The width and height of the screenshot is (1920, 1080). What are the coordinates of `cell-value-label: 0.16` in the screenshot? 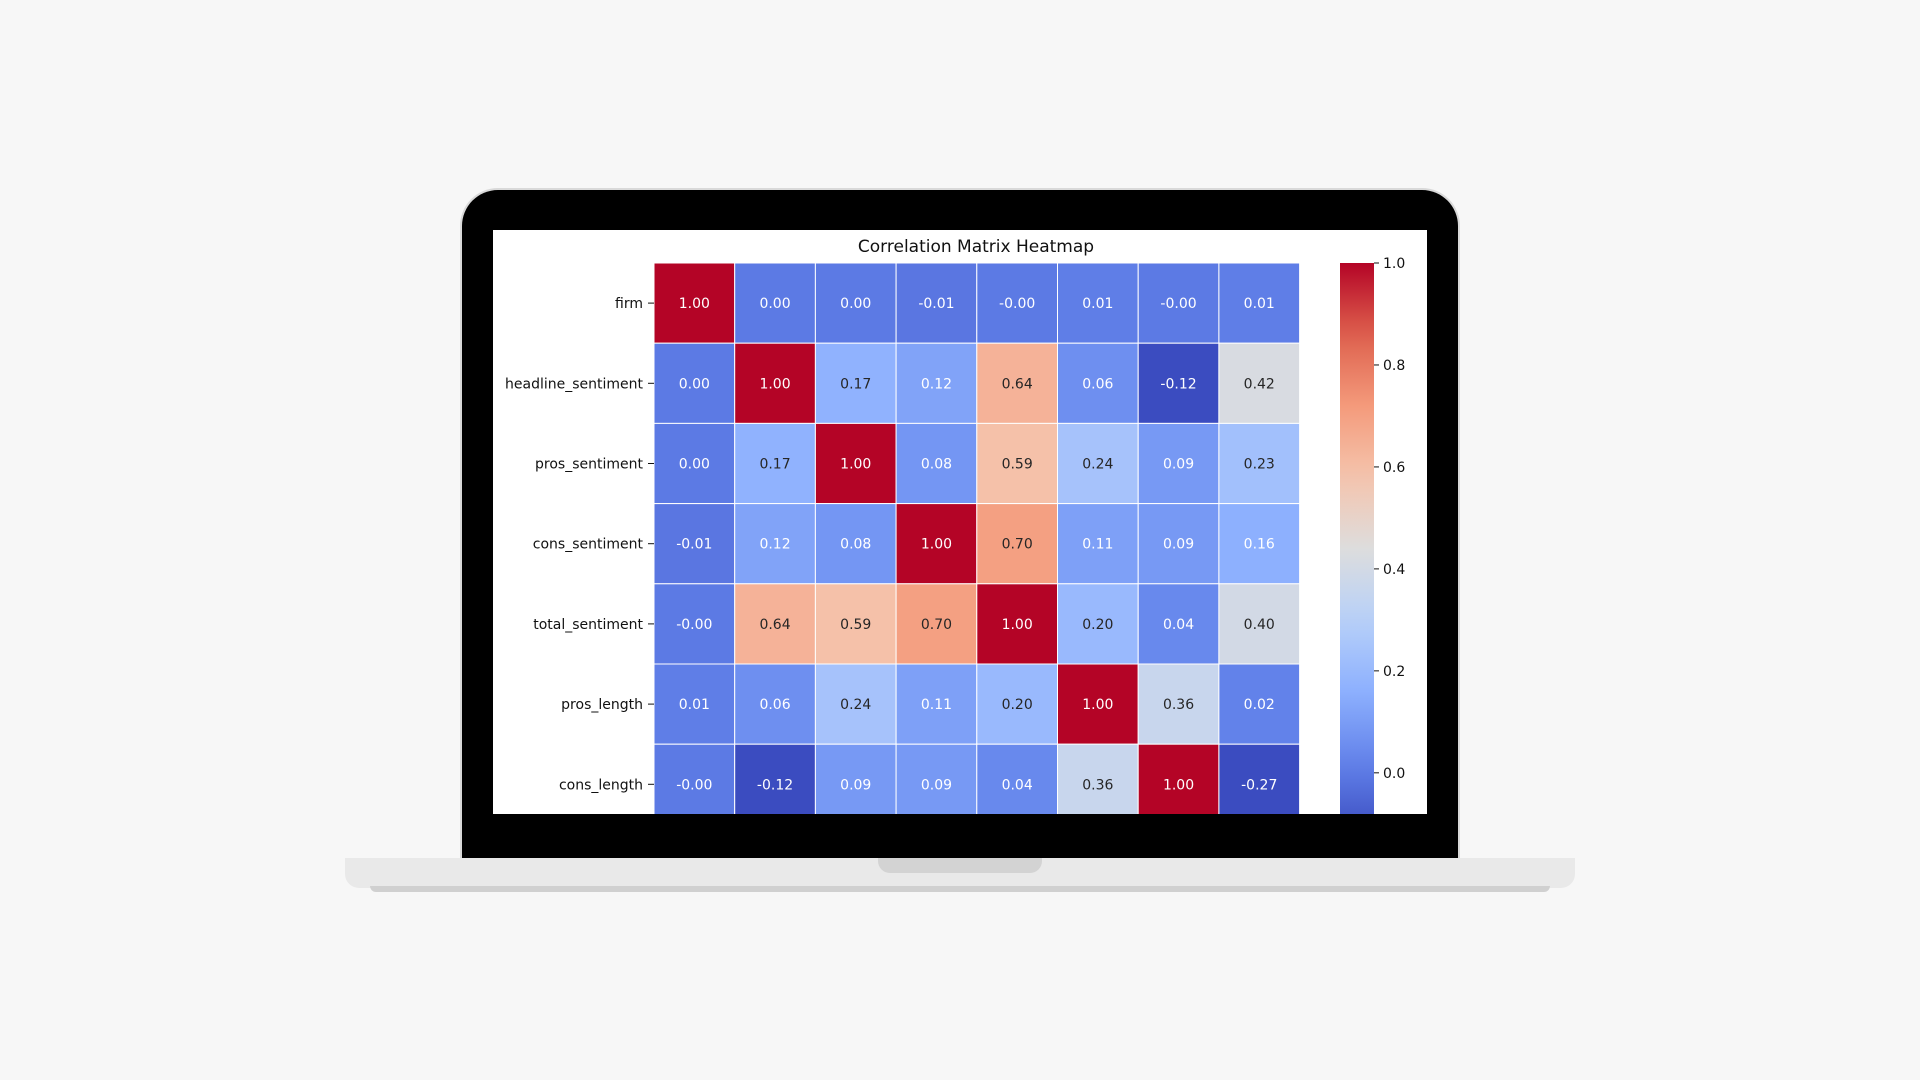 It's located at (1259, 545).